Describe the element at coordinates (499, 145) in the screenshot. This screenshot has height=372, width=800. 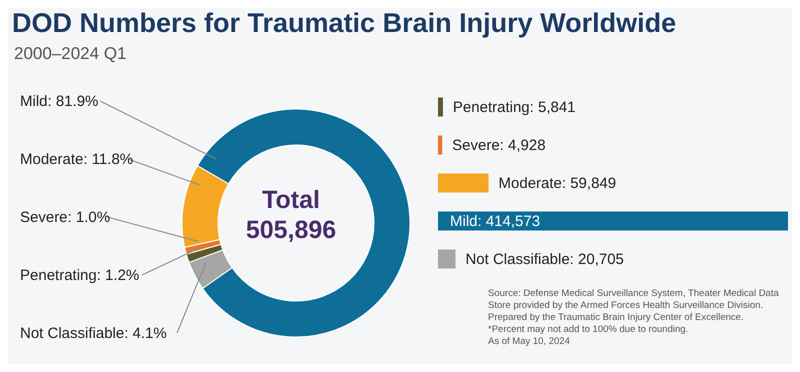
I see `data-label: Severe: 4,928` at that location.